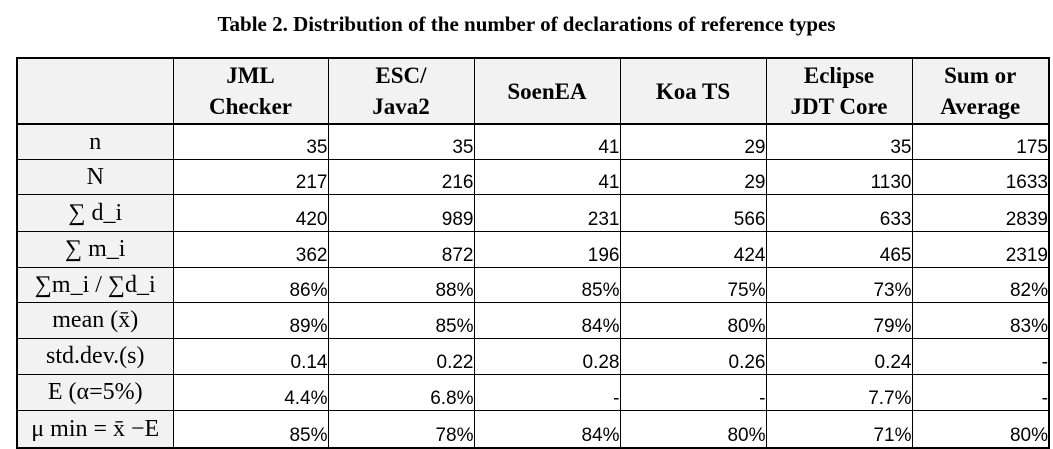 This screenshot has height=449, width=1053. What do you see at coordinates (250, 249) in the screenshot?
I see `table-cell: 362` at bounding box center [250, 249].